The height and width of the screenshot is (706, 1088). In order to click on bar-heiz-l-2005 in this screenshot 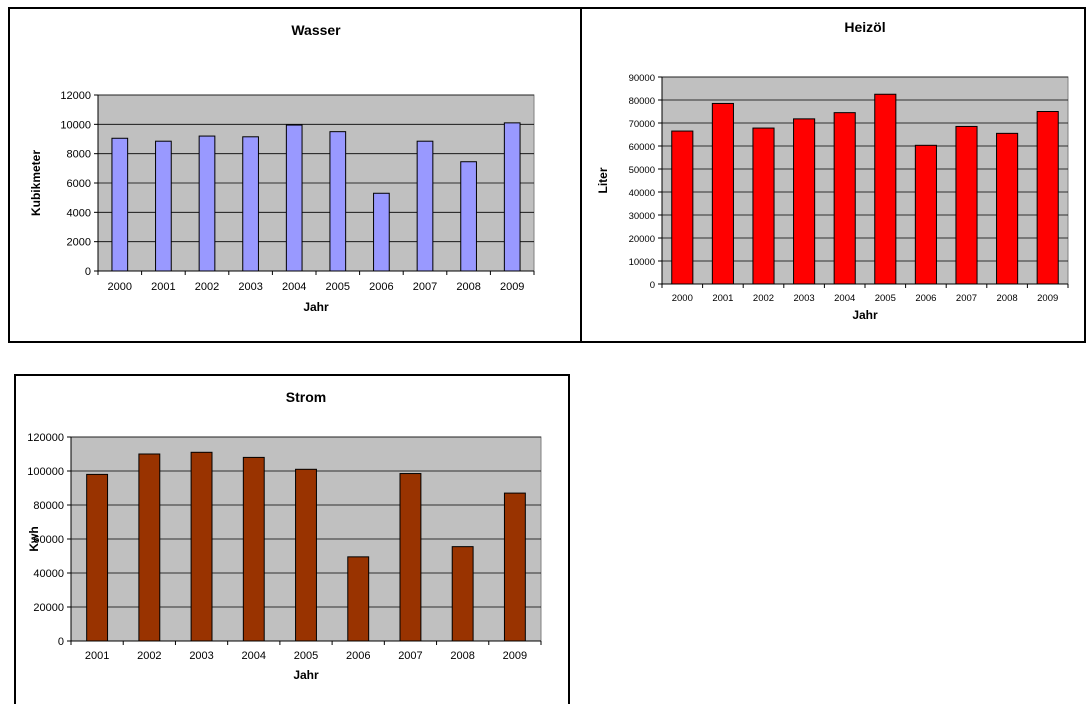, I will do `click(885, 189)`.